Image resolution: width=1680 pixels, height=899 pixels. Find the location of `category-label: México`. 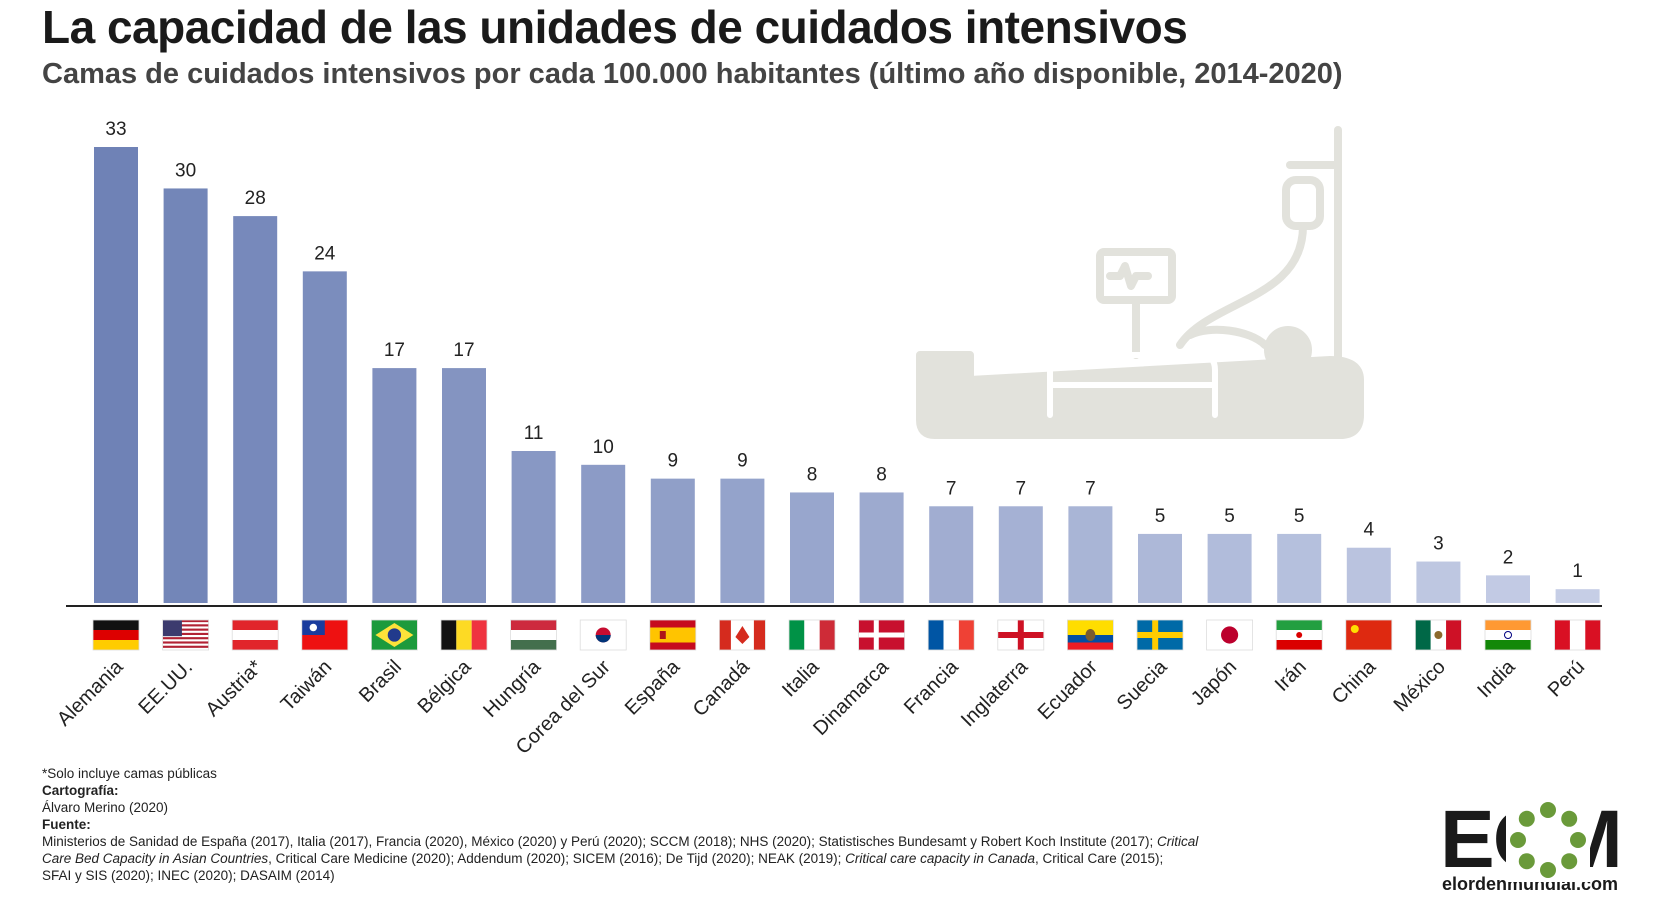

category-label: México is located at coordinates (1420, 686).